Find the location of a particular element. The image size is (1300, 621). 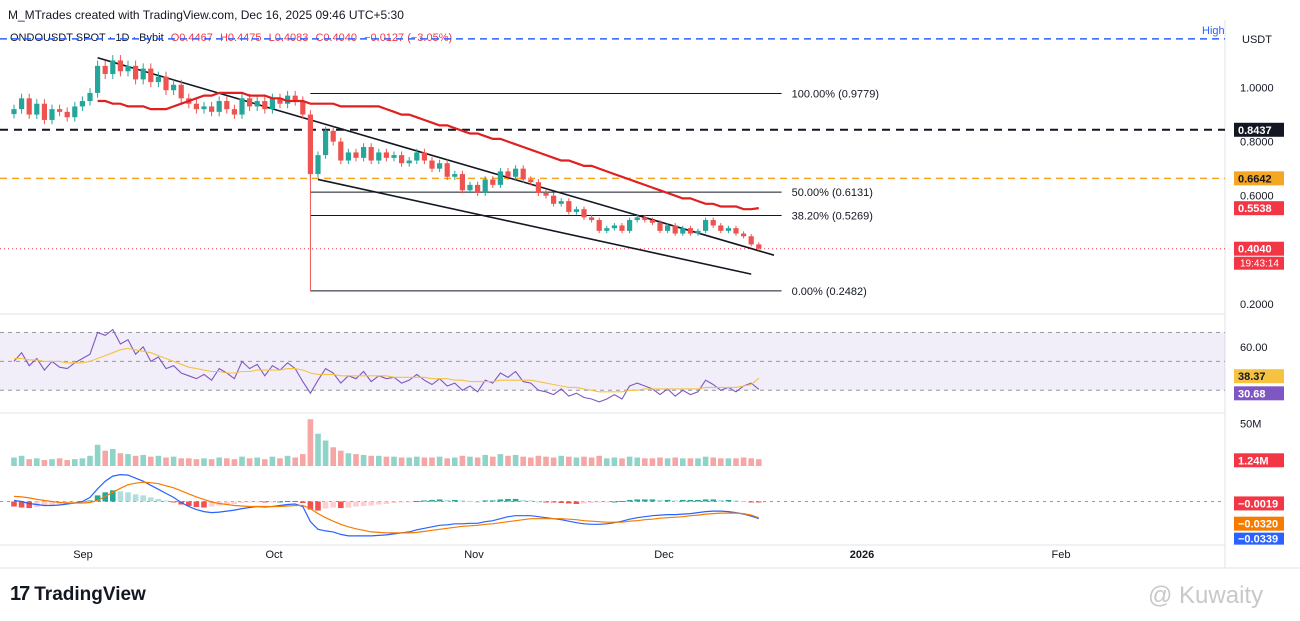

macd-signal-tag-bg is located at coordinates (1259, 523).